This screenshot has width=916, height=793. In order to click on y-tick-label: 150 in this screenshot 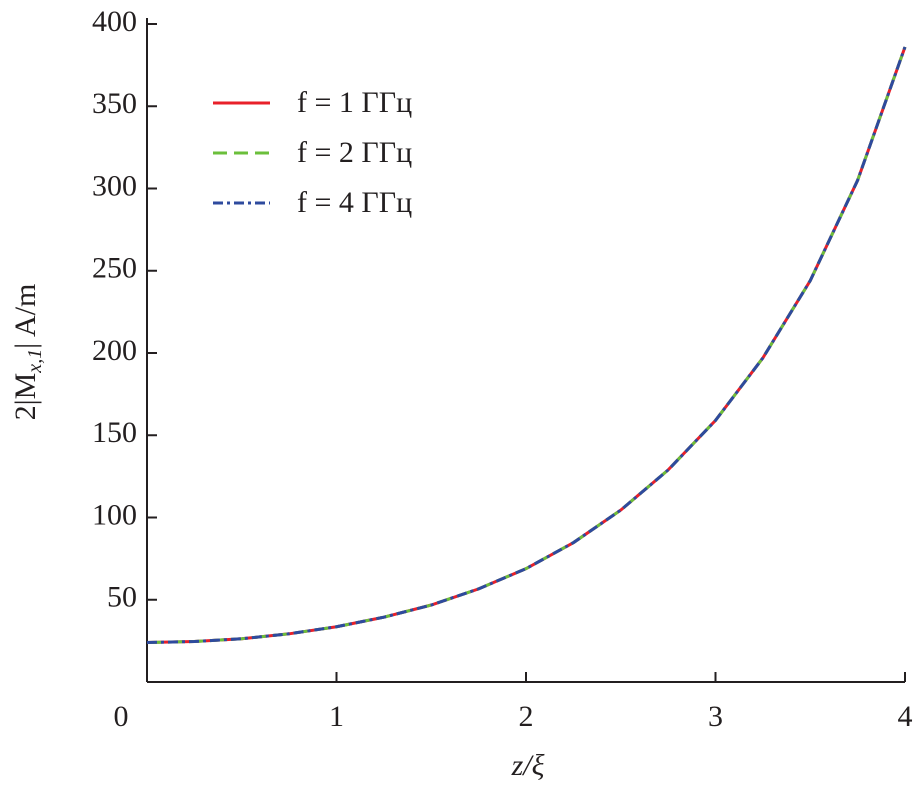, I will do `click(114, 432)`.